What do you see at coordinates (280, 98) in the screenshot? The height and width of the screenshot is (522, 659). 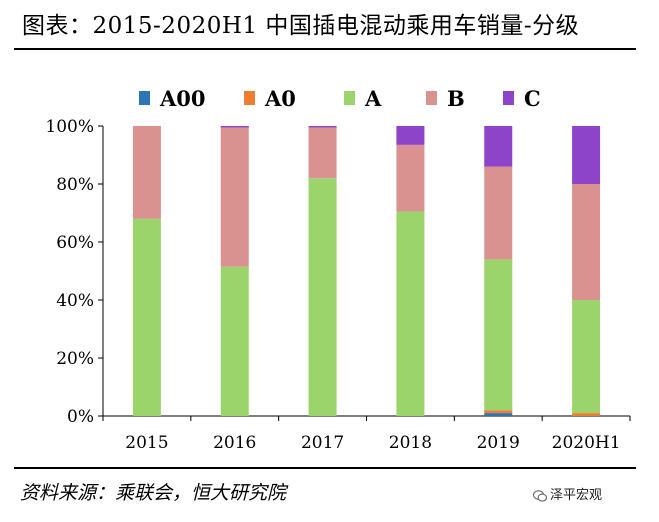 I see `legend-label-a0: A0` at bounding box center [280, 98].